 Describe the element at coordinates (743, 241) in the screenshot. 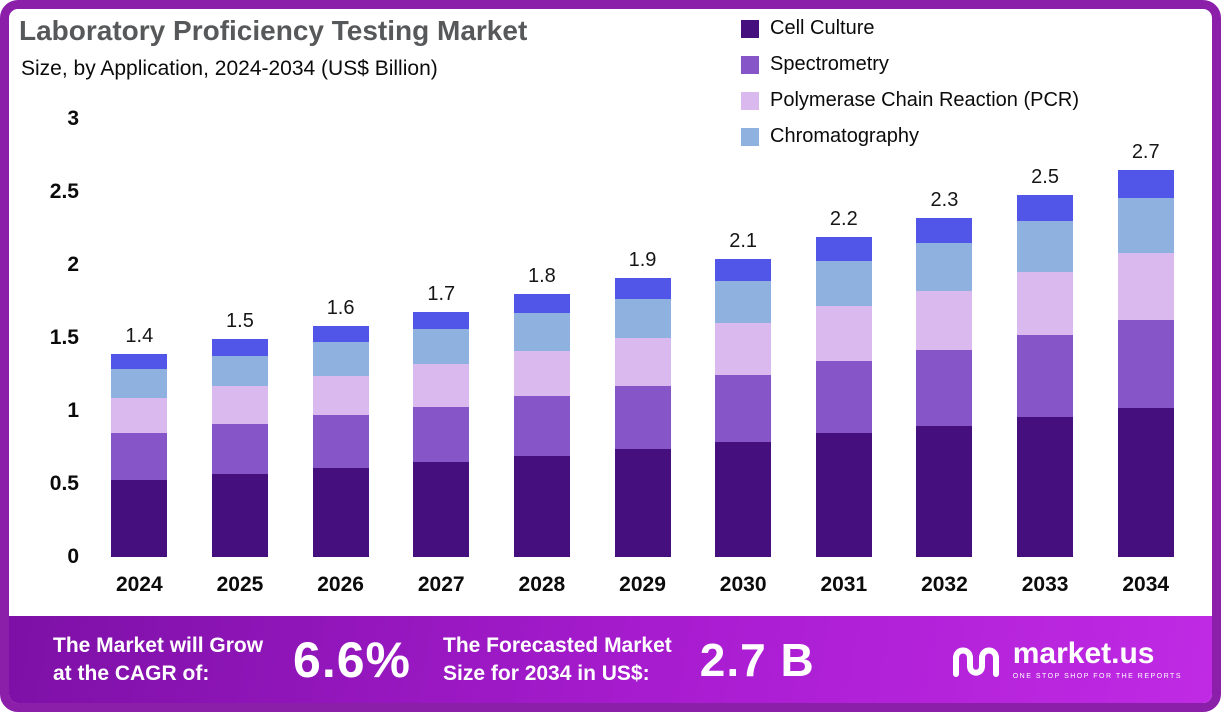

I see `bar-total-label: 2.1` at that location.